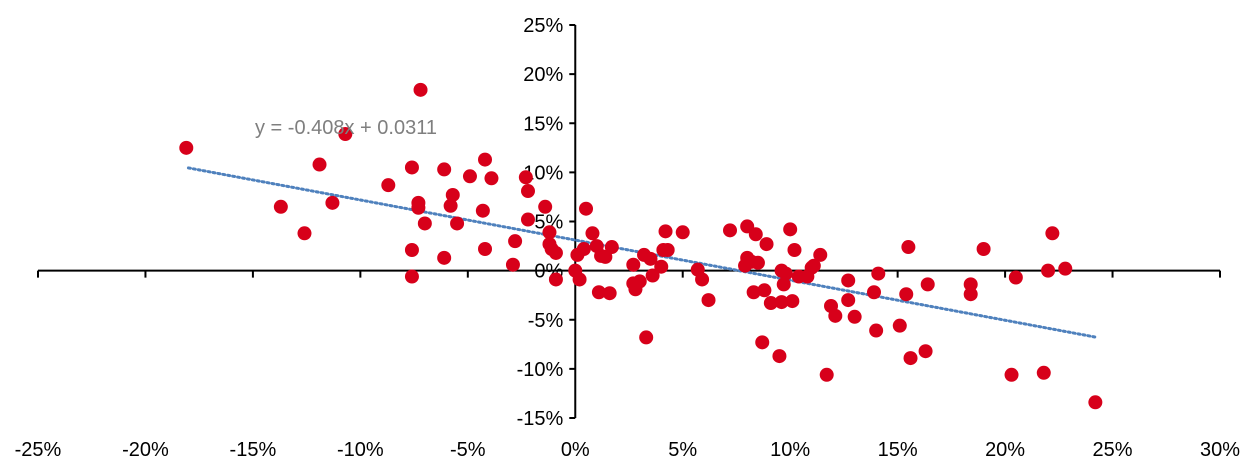 The height and width of the screenshot is (468, 1257). I want to click on x-tick-label: 5%, so click(682, 450).